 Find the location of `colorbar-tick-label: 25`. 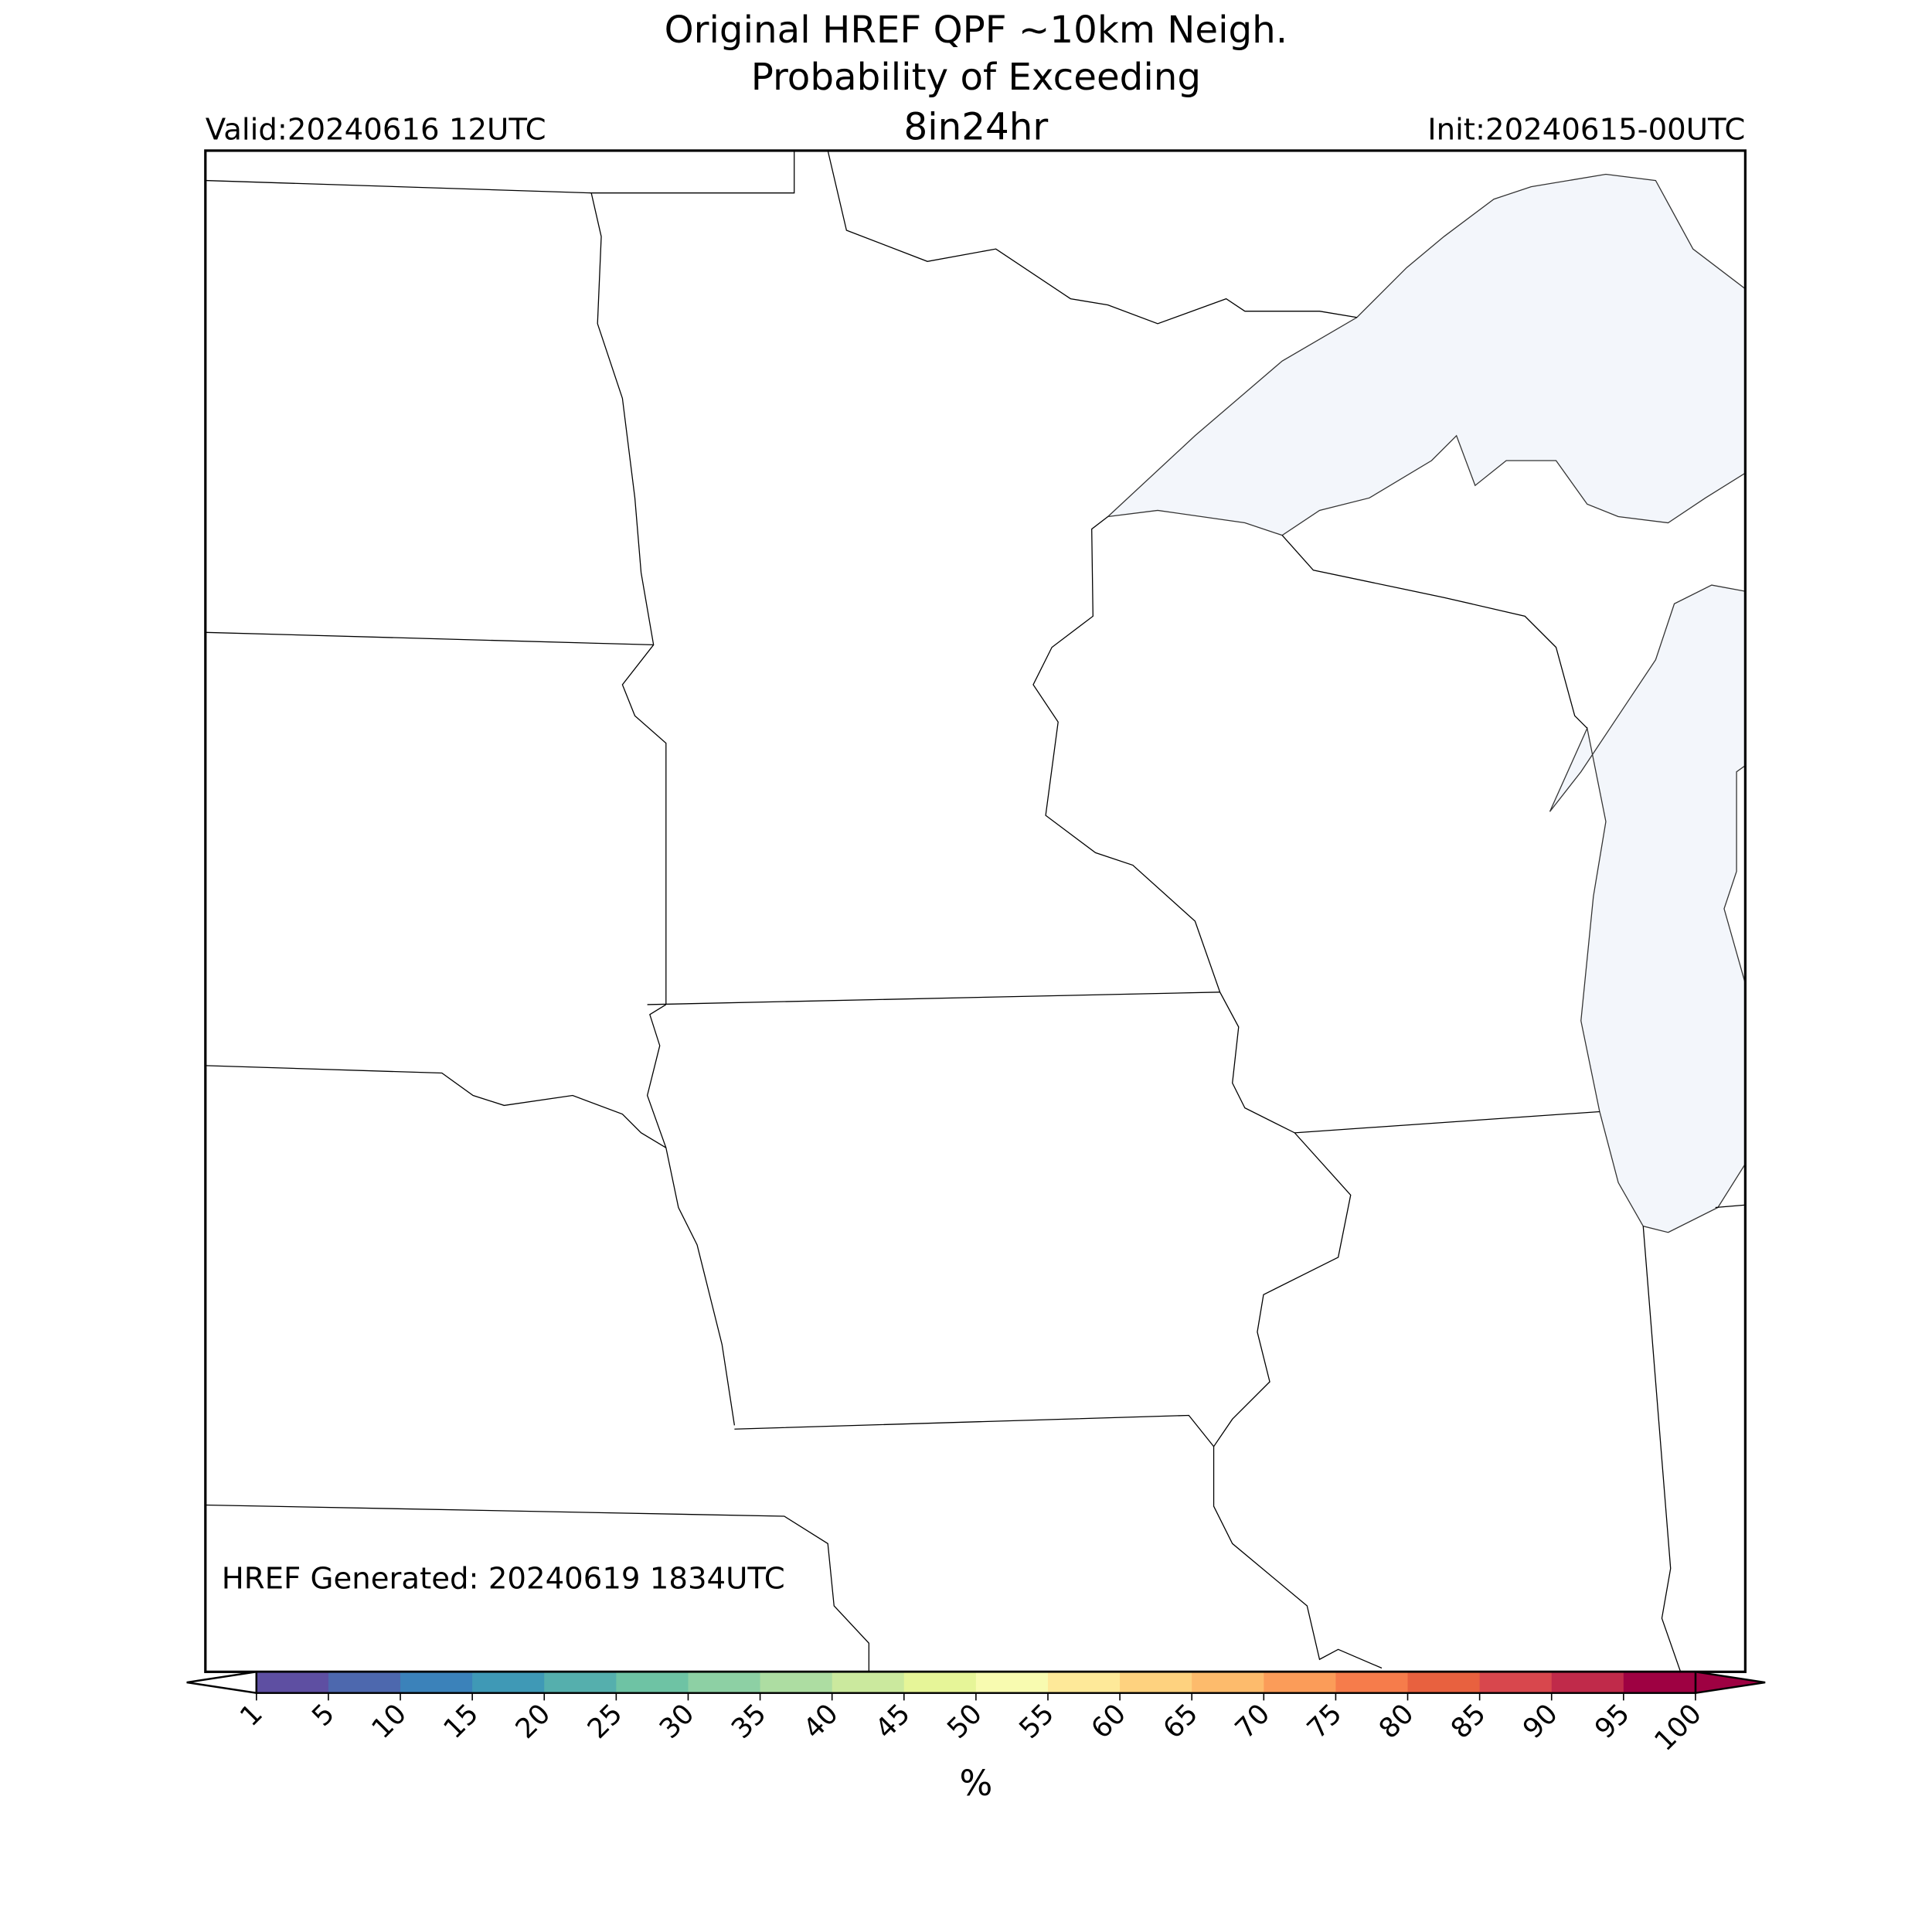

colorbar-tick-label: 25 is located at coordinates (606, 1722).